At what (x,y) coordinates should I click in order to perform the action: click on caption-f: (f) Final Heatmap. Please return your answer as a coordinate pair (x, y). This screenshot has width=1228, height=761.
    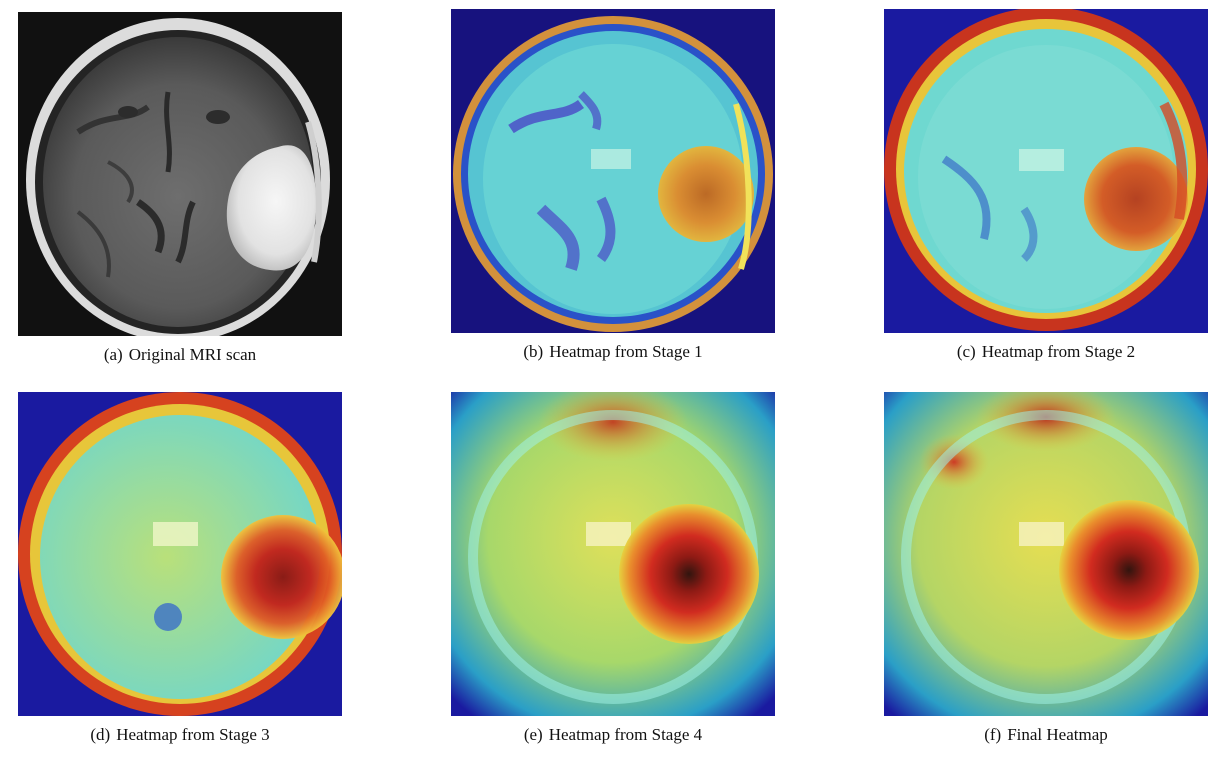
    Looking at the image, I should click on (1046, 735).